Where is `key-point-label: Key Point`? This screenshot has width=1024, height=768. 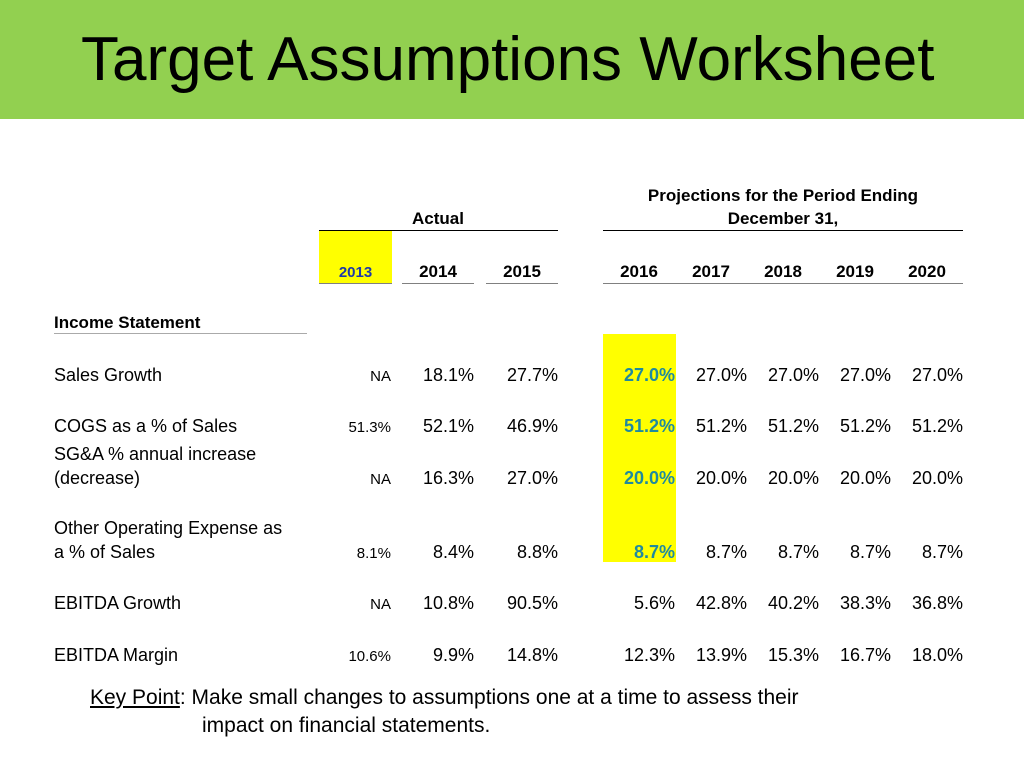 key-point-label: Key Point is located at coordinates (135, 697).